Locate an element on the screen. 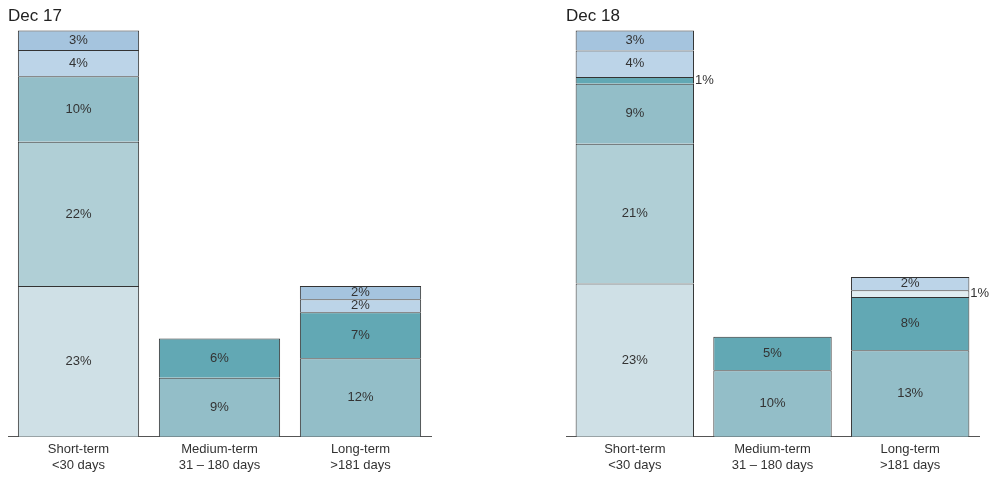  data-label: 13% is located at coordinates (910, 393).